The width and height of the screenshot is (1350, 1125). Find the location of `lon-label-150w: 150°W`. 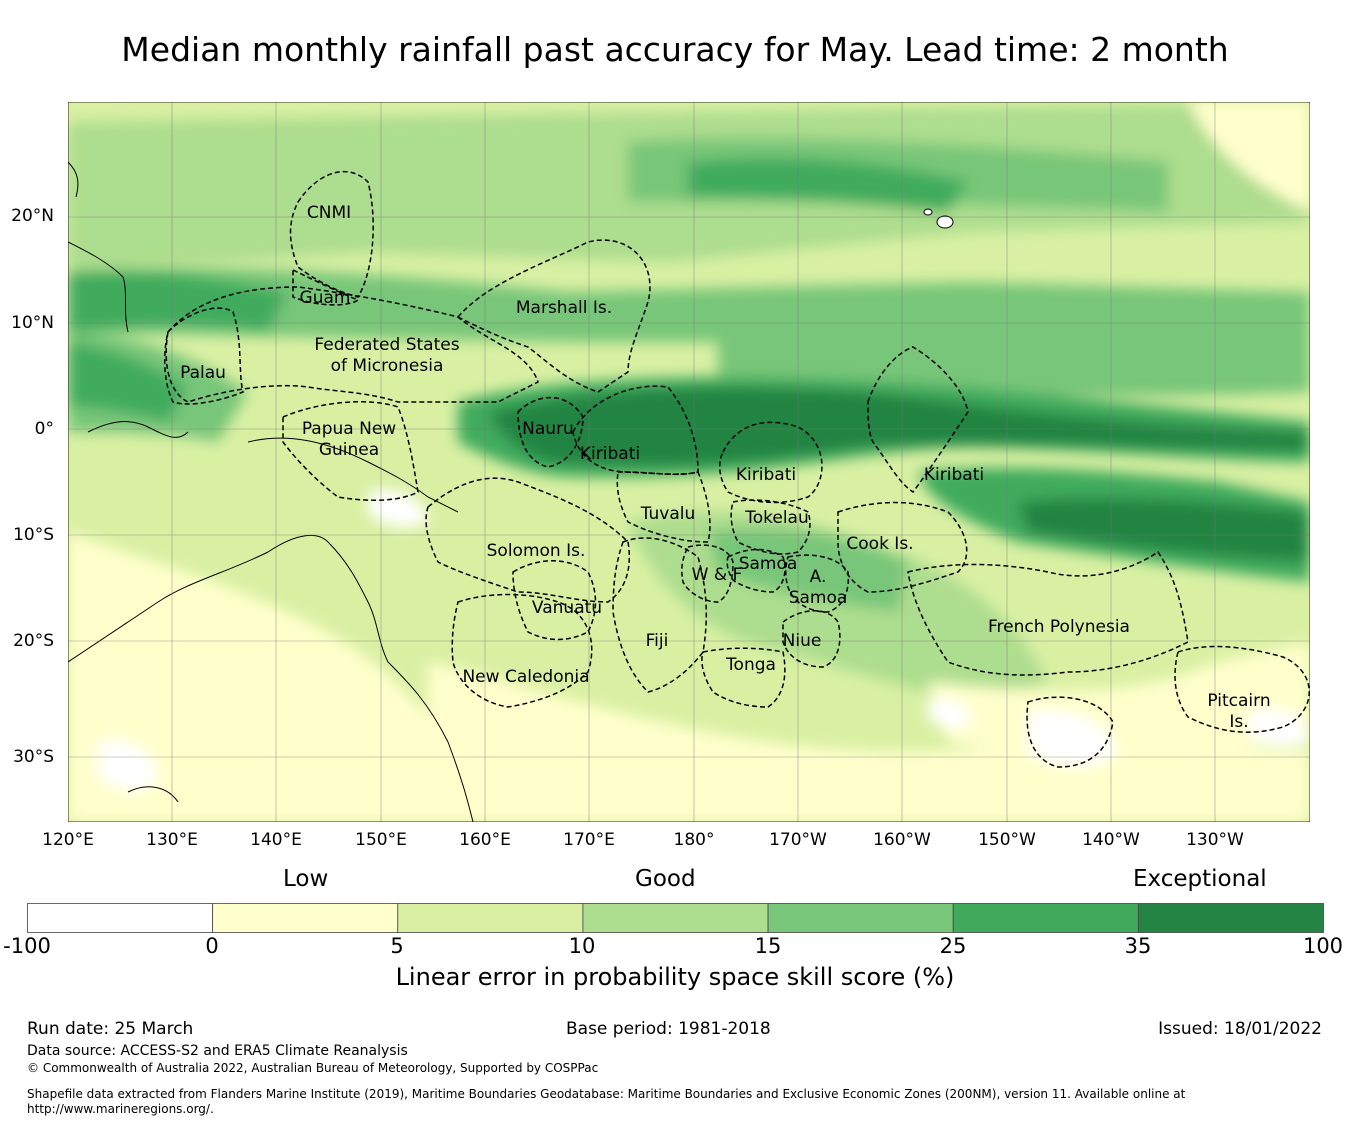

lon-label-150w: 150°W is located at coordinates (1007, 840).